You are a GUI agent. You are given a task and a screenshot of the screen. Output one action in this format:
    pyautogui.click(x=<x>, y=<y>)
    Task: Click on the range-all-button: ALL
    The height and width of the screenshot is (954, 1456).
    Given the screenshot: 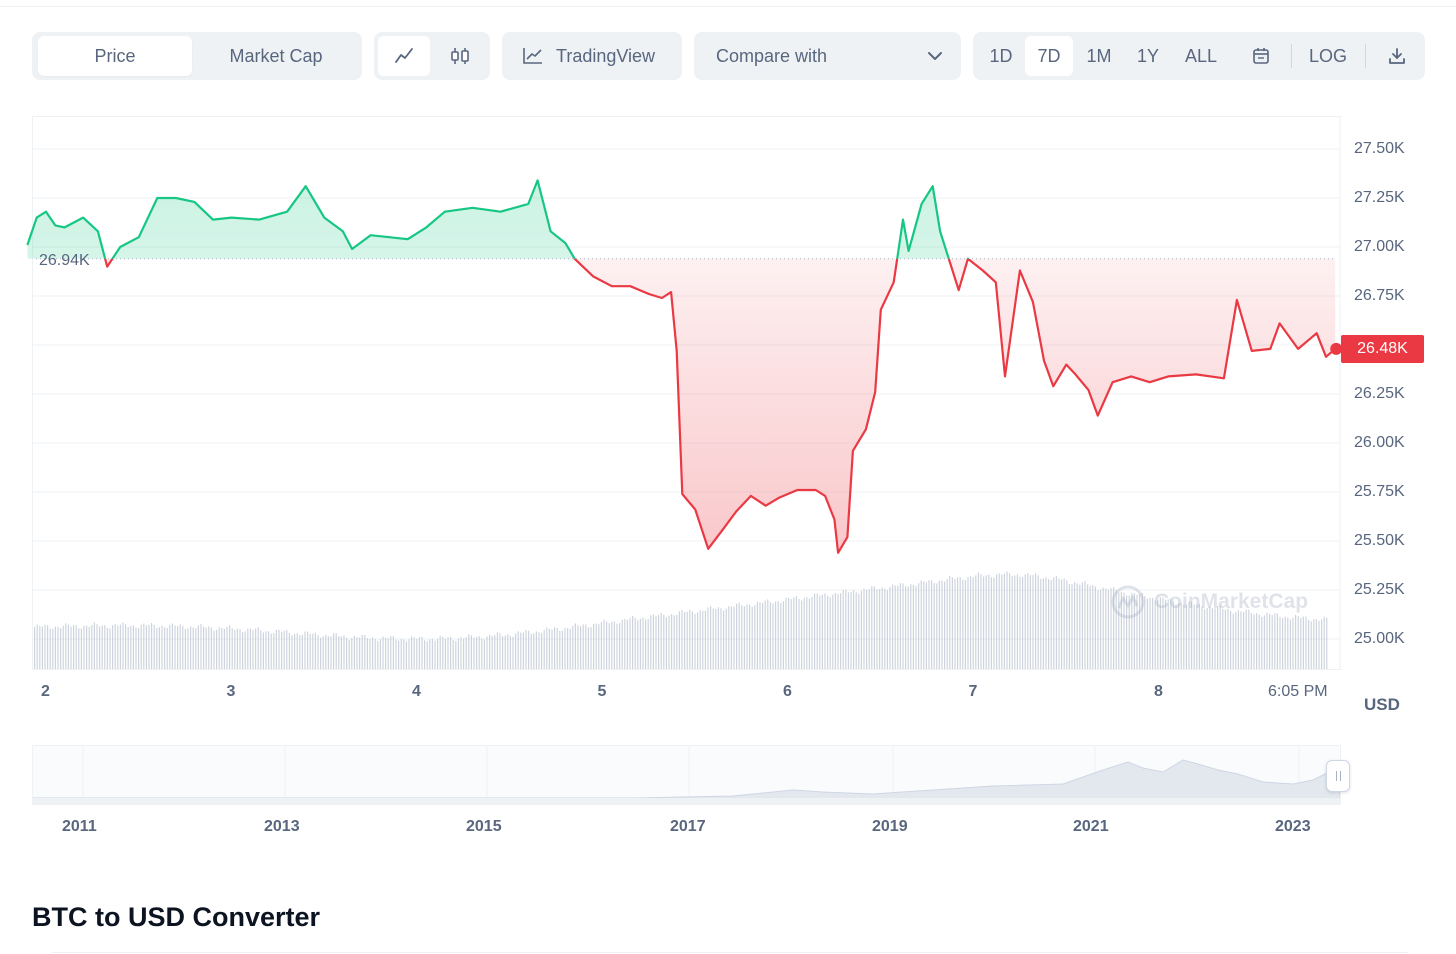 What is the action you would take?
    pyautogui.click(x=1201, y=56)
    